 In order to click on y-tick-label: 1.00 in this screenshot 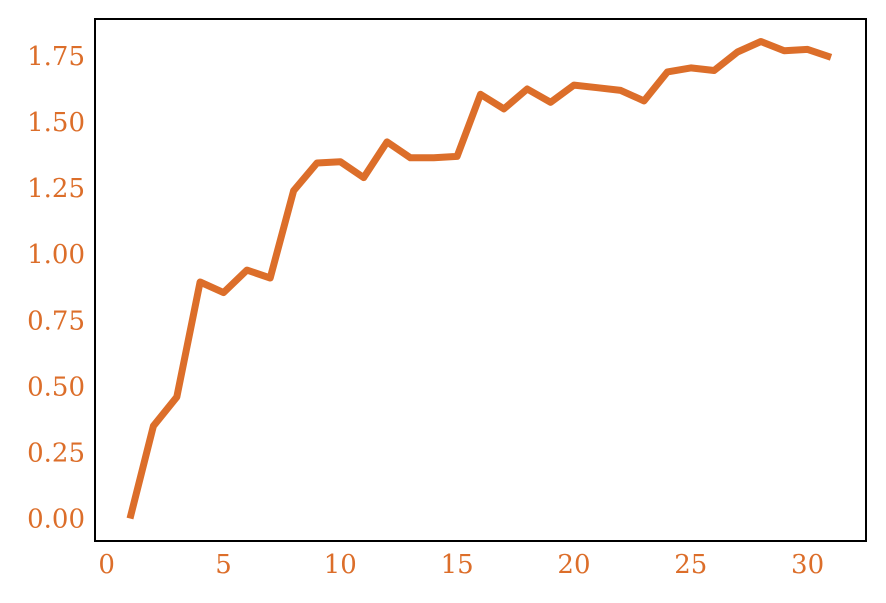, I will do `click(56, 255)`.